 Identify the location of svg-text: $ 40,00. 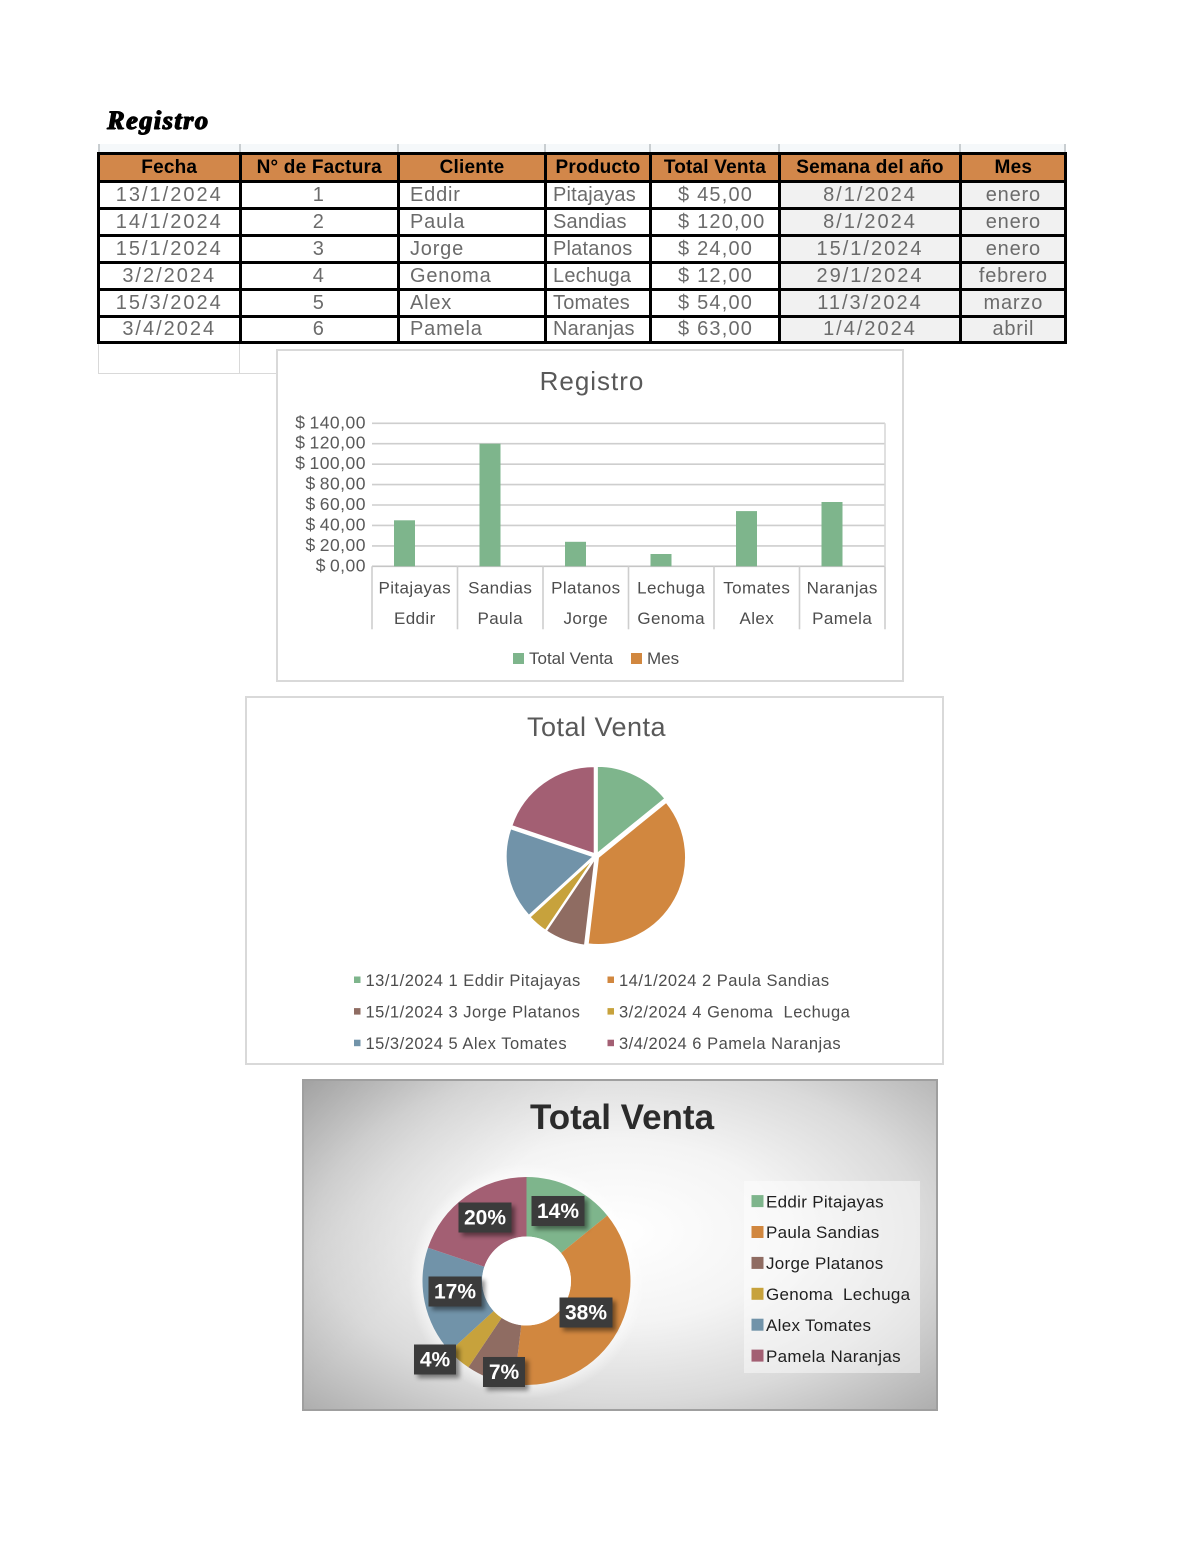
(335, 524).